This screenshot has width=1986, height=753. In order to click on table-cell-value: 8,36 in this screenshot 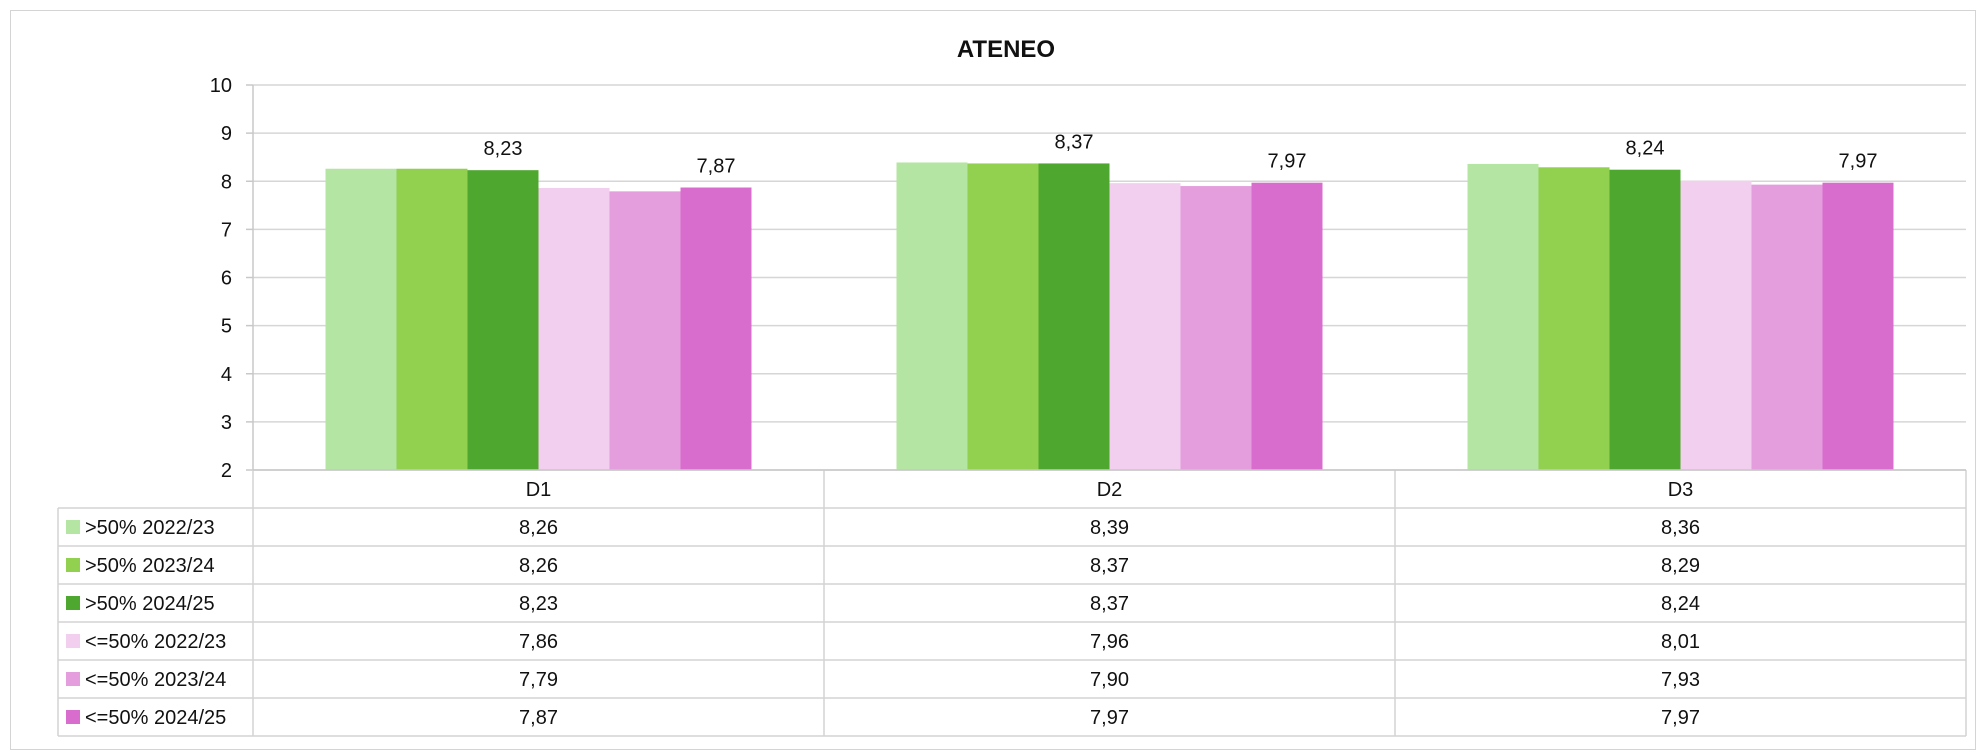, I will do `click(1680, 528)`.